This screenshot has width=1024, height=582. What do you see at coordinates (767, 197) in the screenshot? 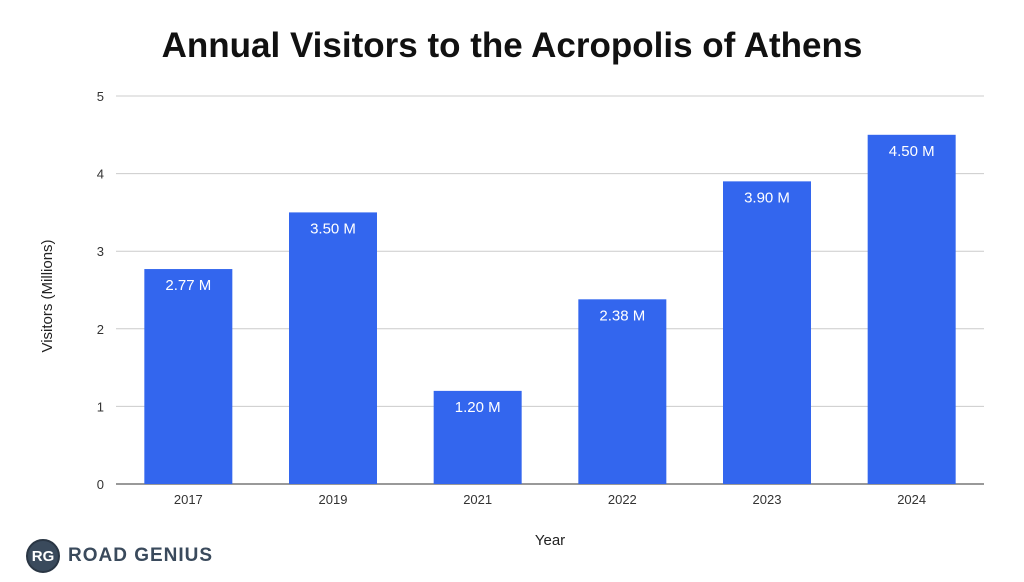
I see `data-label-2023: 3.90 M` at bounding box center [767, 197].